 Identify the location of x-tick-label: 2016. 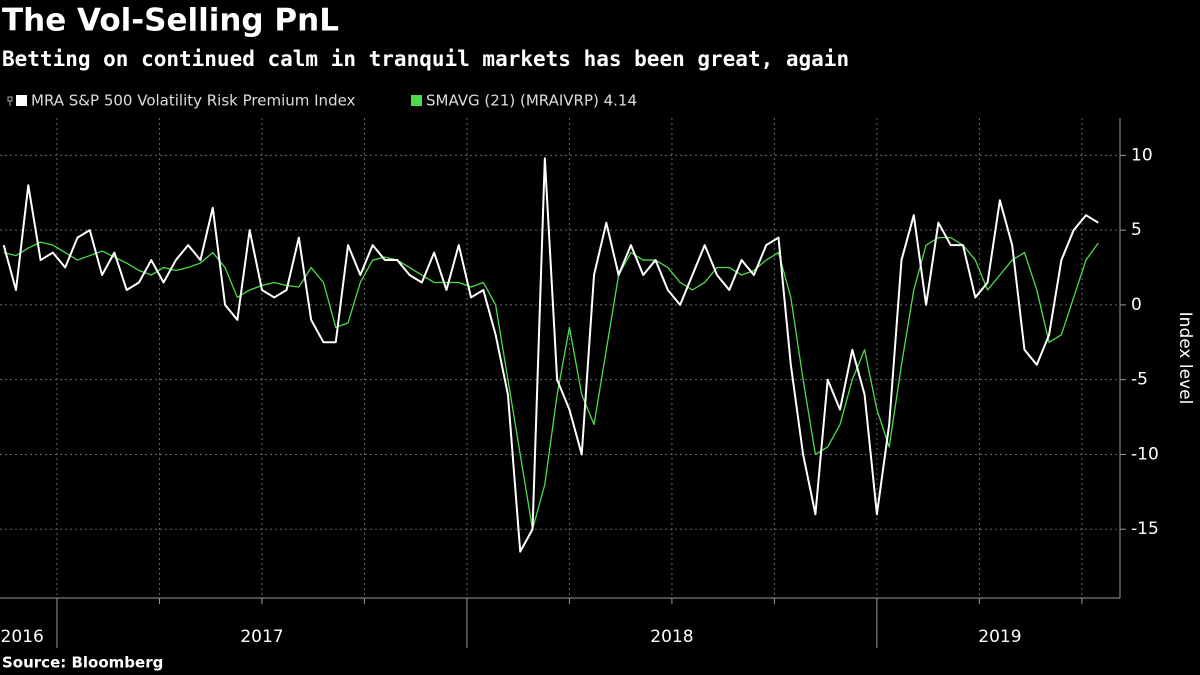
(22, 637).